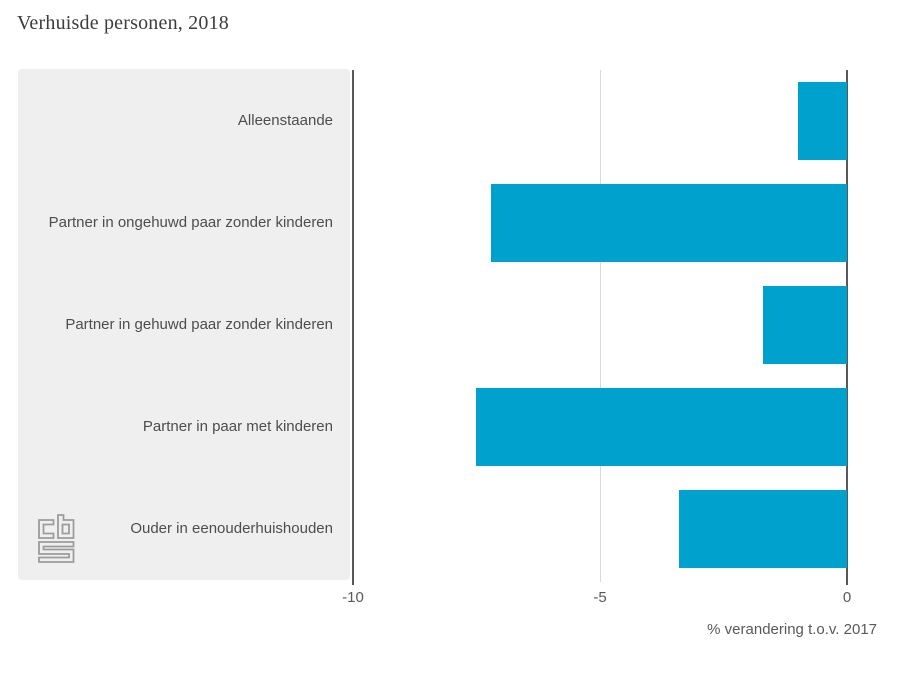 The height and width of the screenshot is (688, 917). I want to click on x-axis-label: % verandering t.o.v. 2017, so click(792, 629).